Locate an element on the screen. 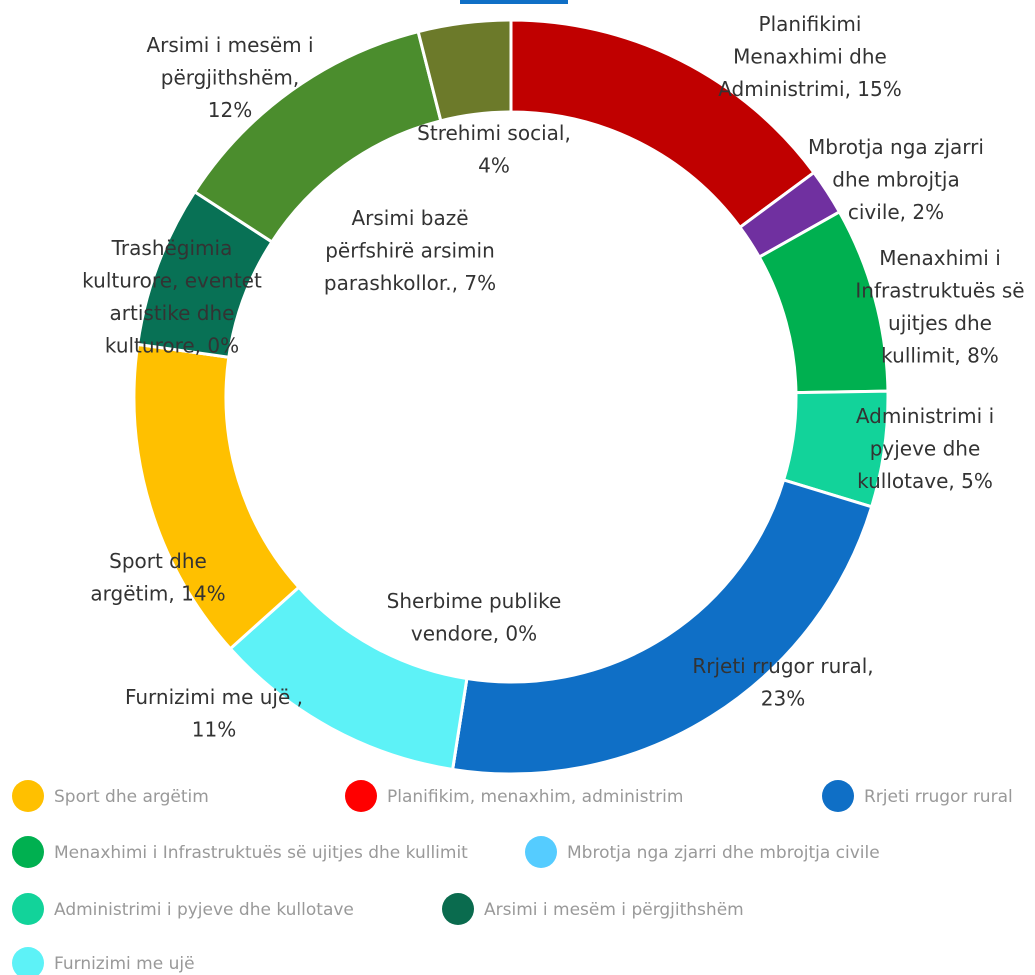 The height and width of the screenshot is (975, 1035). data-label-line: Planifikimi is located at coordinates (810, 24).